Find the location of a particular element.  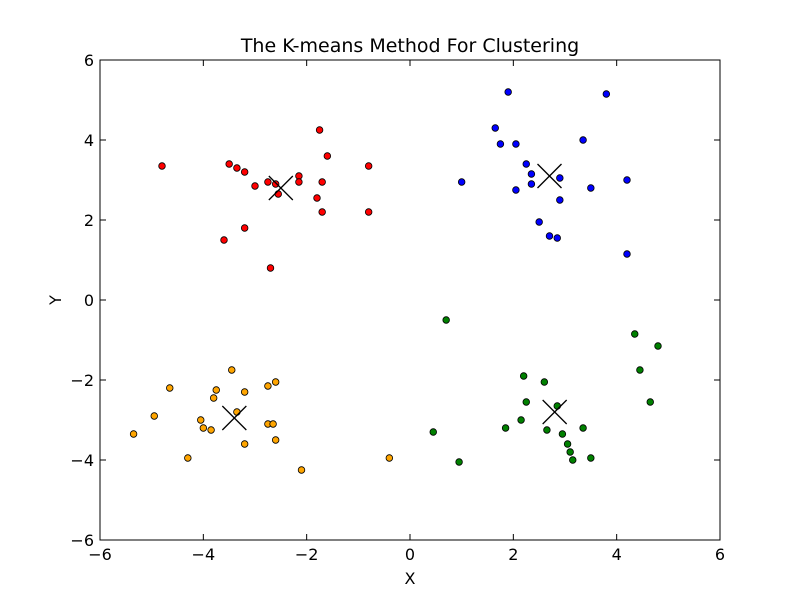

y-axis-label: Y is located at coordinates (55, 300).